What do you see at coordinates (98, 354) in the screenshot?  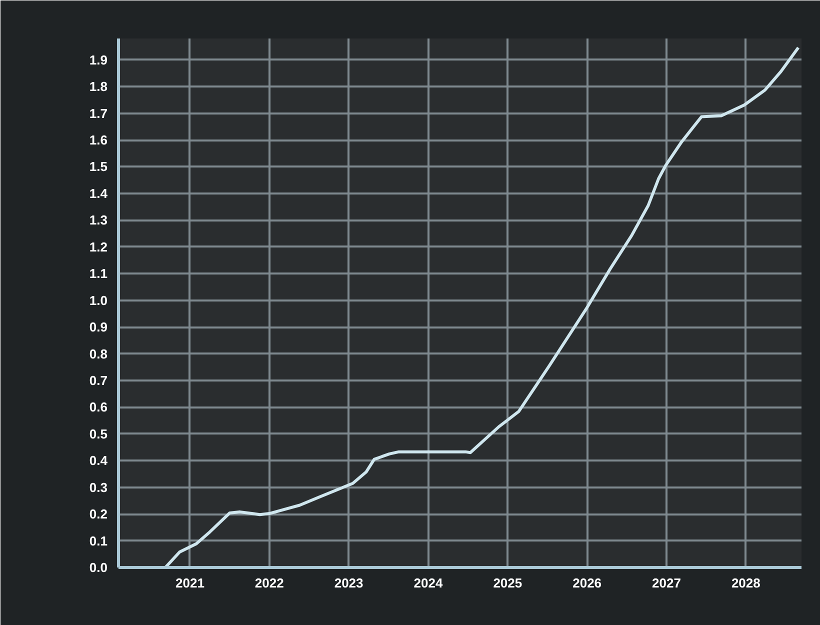 I see `y-tick-label: 0.8` at bounding box center [98, 354].